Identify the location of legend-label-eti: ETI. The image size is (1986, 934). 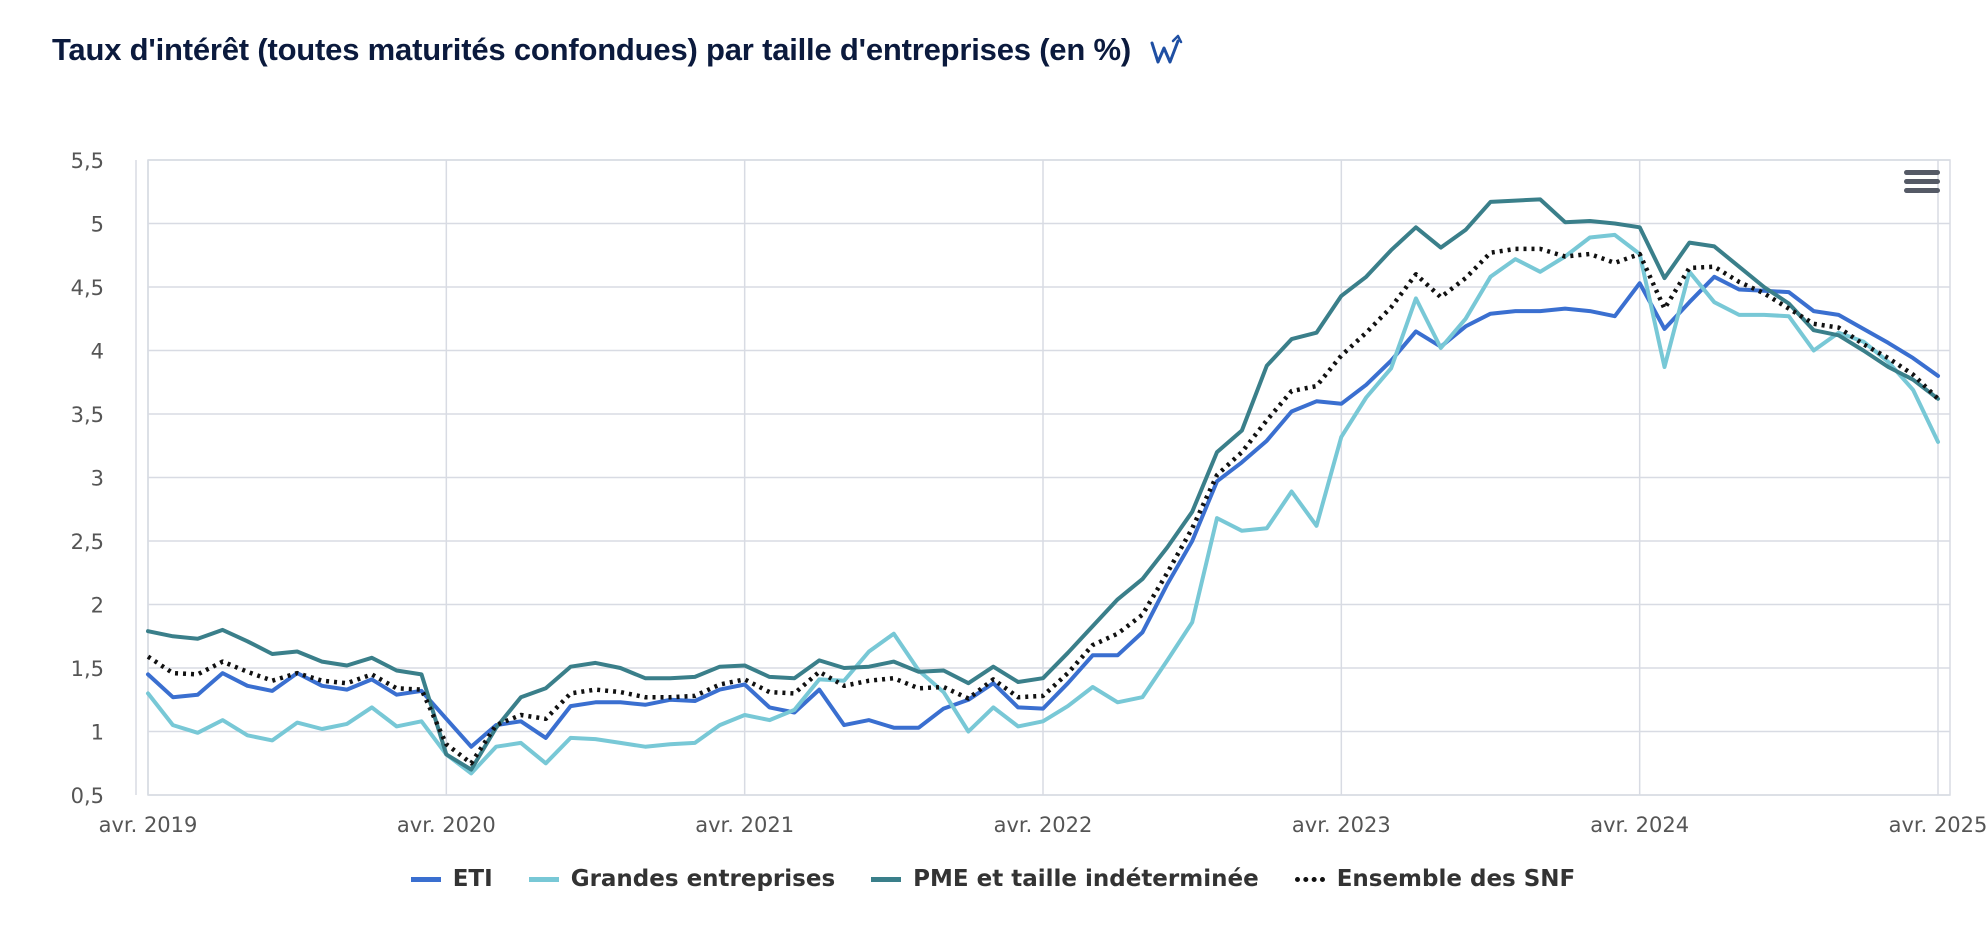
(472, 879).